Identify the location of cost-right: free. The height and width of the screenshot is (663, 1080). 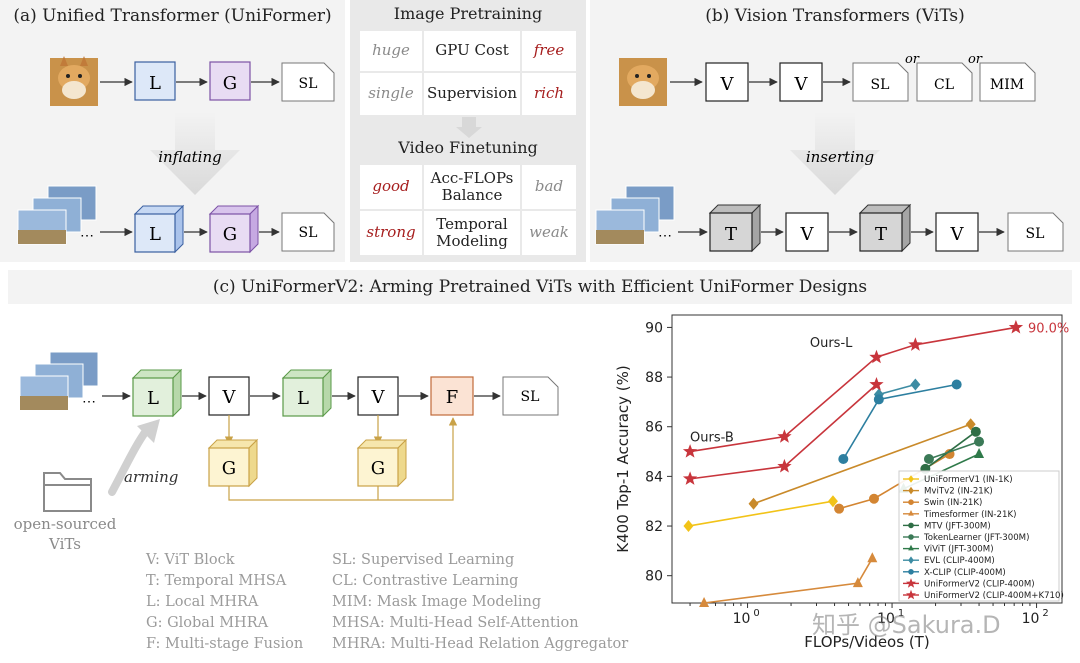
(549, 51).